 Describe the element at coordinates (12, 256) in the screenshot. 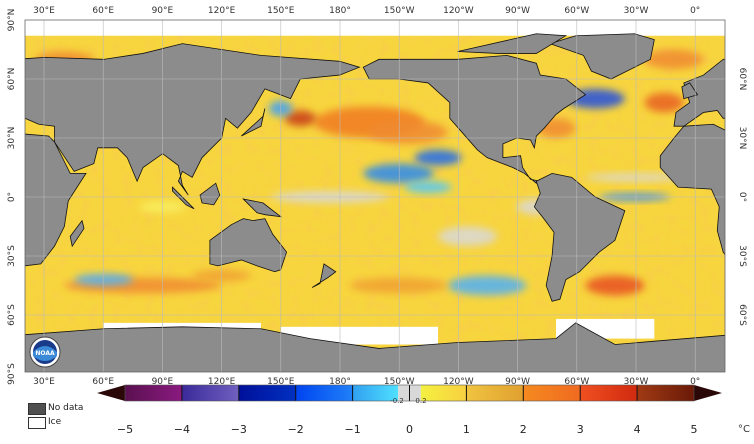

I see `latitude-label-left: 30°S` at that location.